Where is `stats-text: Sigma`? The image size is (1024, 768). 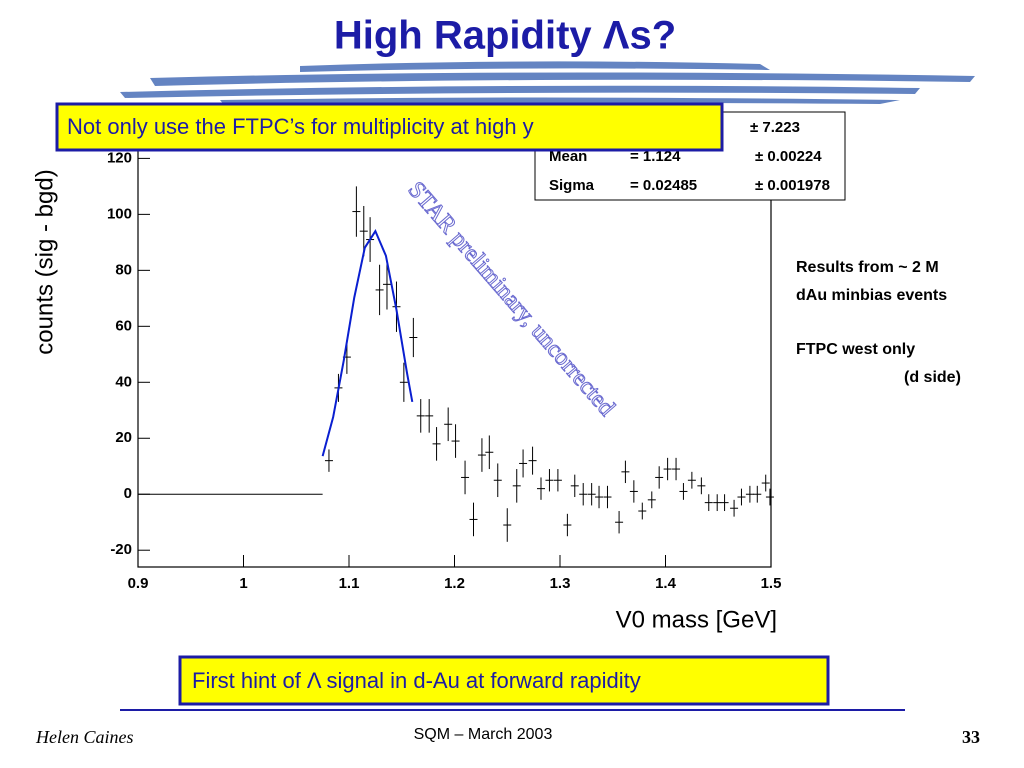 stats-text: Sigma is located at coordinates (572, 185).